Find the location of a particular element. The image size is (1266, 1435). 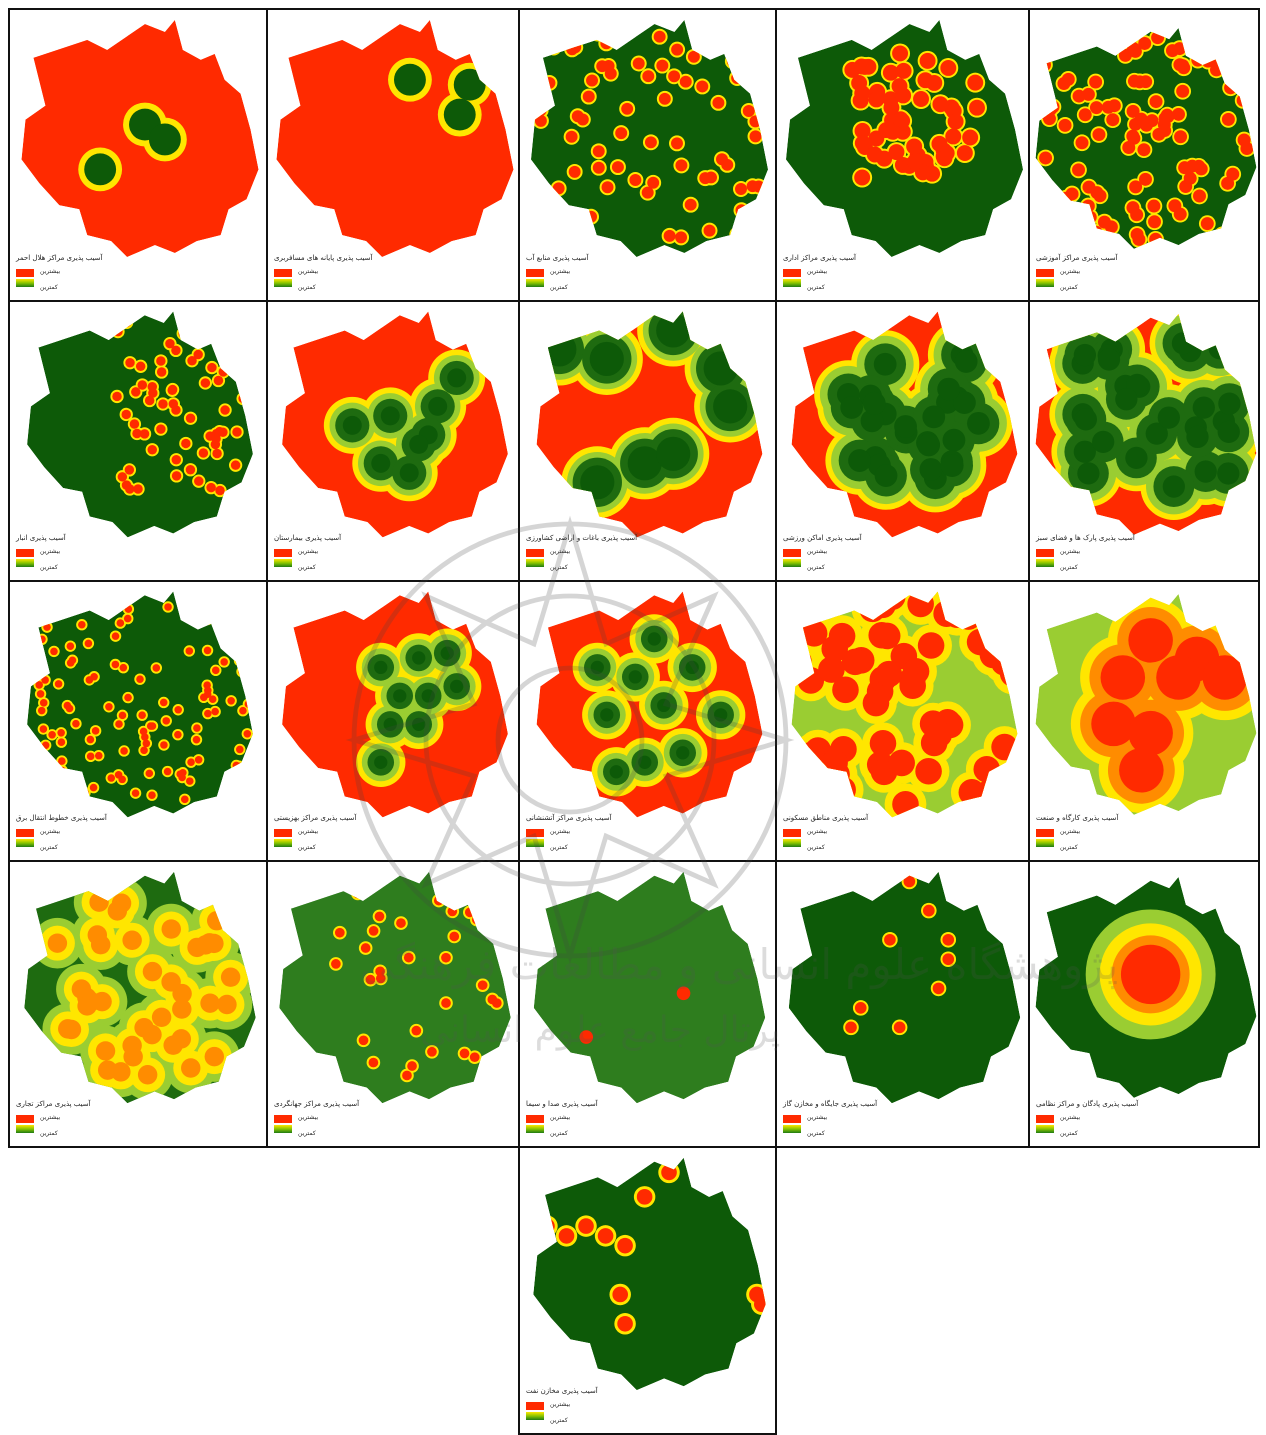

map-panel: آسیب پذیری مناطق مسکونی بیشترین کمترین is located at coordinates (902, 721).